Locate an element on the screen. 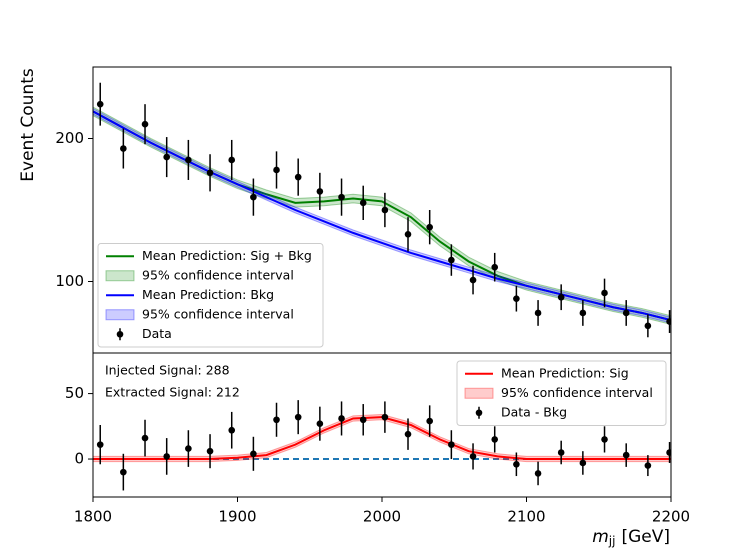 Image resolution: width=747 pixels, height=560 pixels. y-tick-label: 0 is located at coordinates (79, 459).